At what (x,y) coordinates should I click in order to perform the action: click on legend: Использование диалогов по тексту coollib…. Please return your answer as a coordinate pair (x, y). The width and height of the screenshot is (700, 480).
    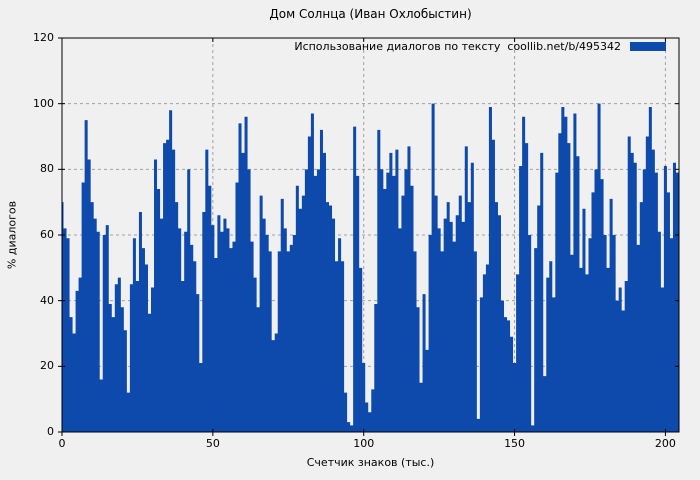
    Looking at the image, I should click on (480, 46).